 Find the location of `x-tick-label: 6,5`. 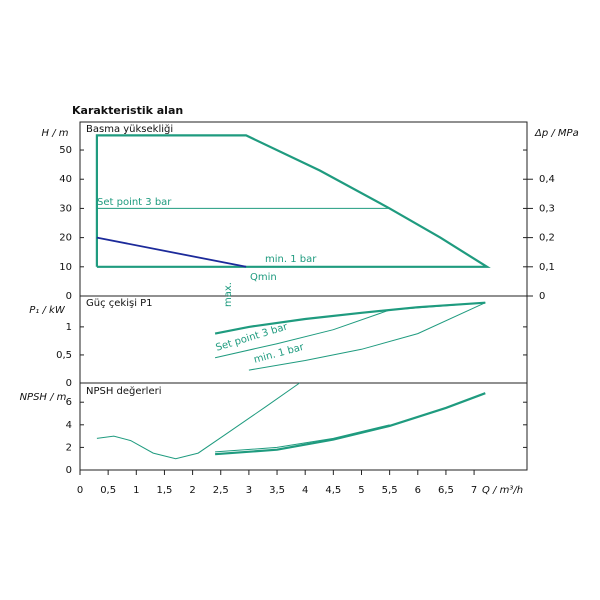

x-tick-label: 6,5 is located at coordinates (446, 490).